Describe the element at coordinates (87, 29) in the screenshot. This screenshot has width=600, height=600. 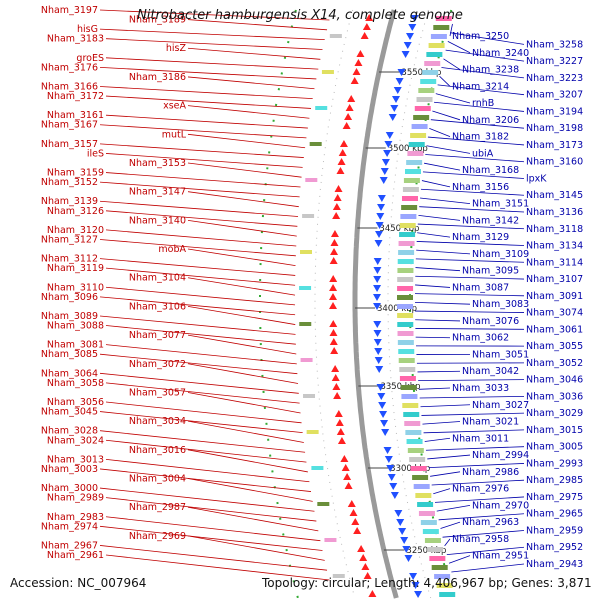
I see `left-gene-label: hisG` at that location.